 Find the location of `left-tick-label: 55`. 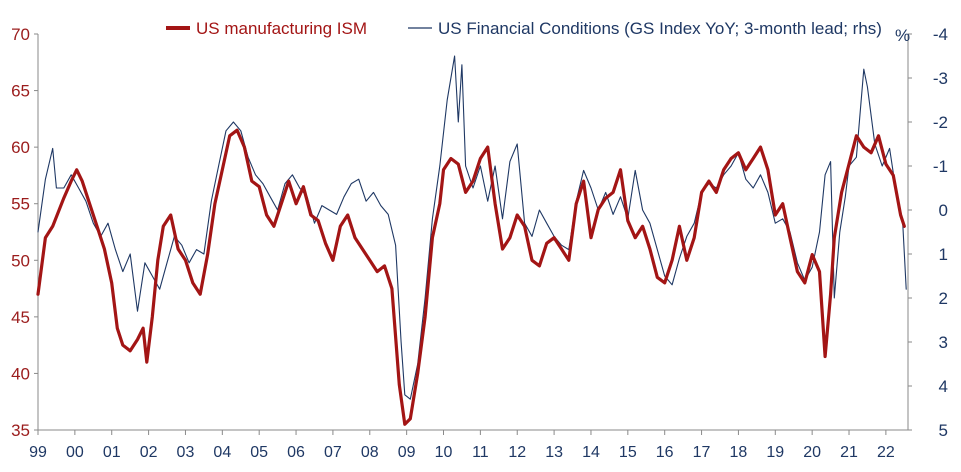

left-tick-label: 55 is located at coordinates (20, 204).